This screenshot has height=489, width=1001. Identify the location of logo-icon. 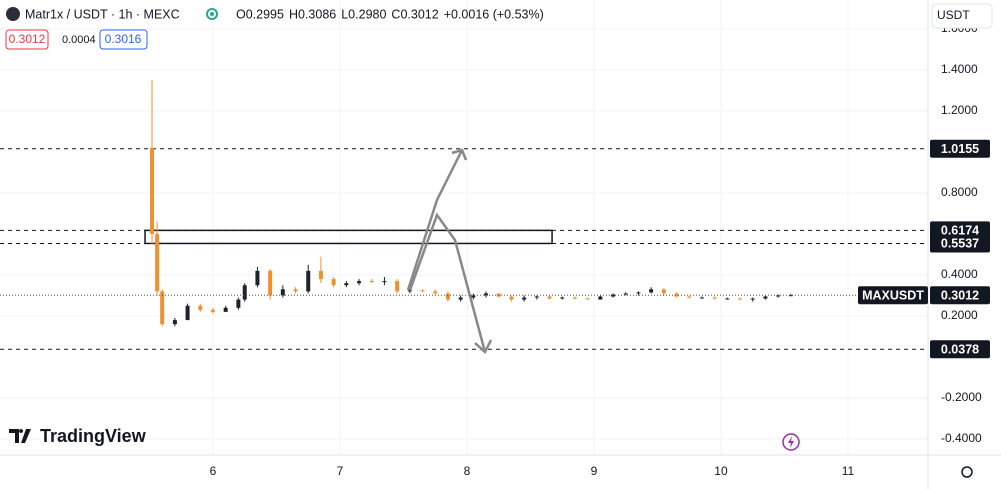
(20, 436).